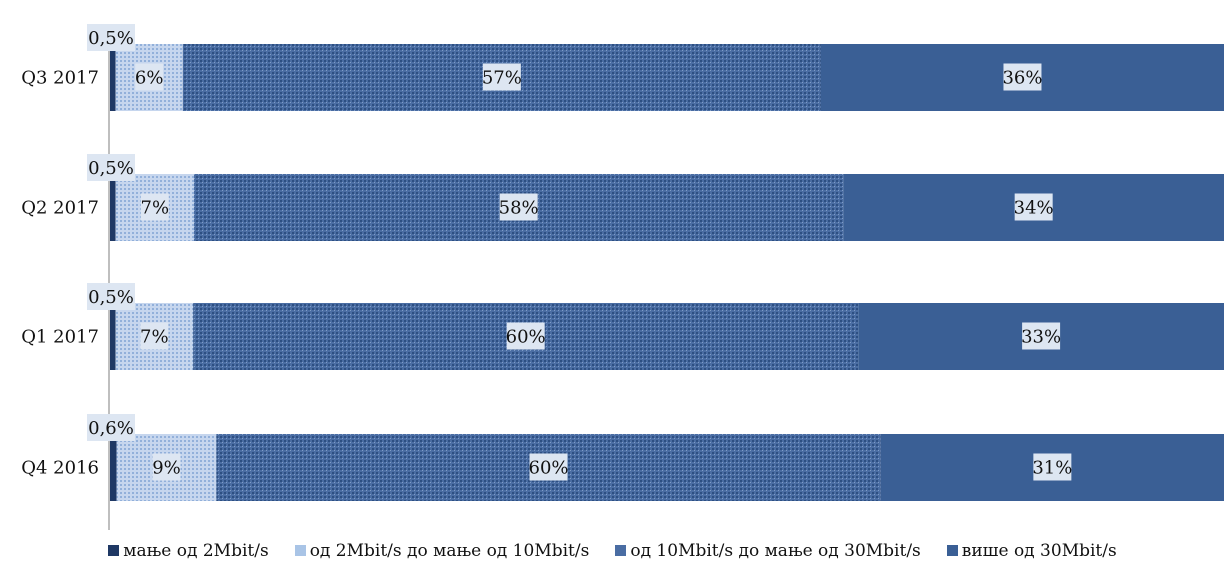  Describe the element at coordinates (60, 337) in the screenshot. I see `category-label: Q1 2017` at that location.